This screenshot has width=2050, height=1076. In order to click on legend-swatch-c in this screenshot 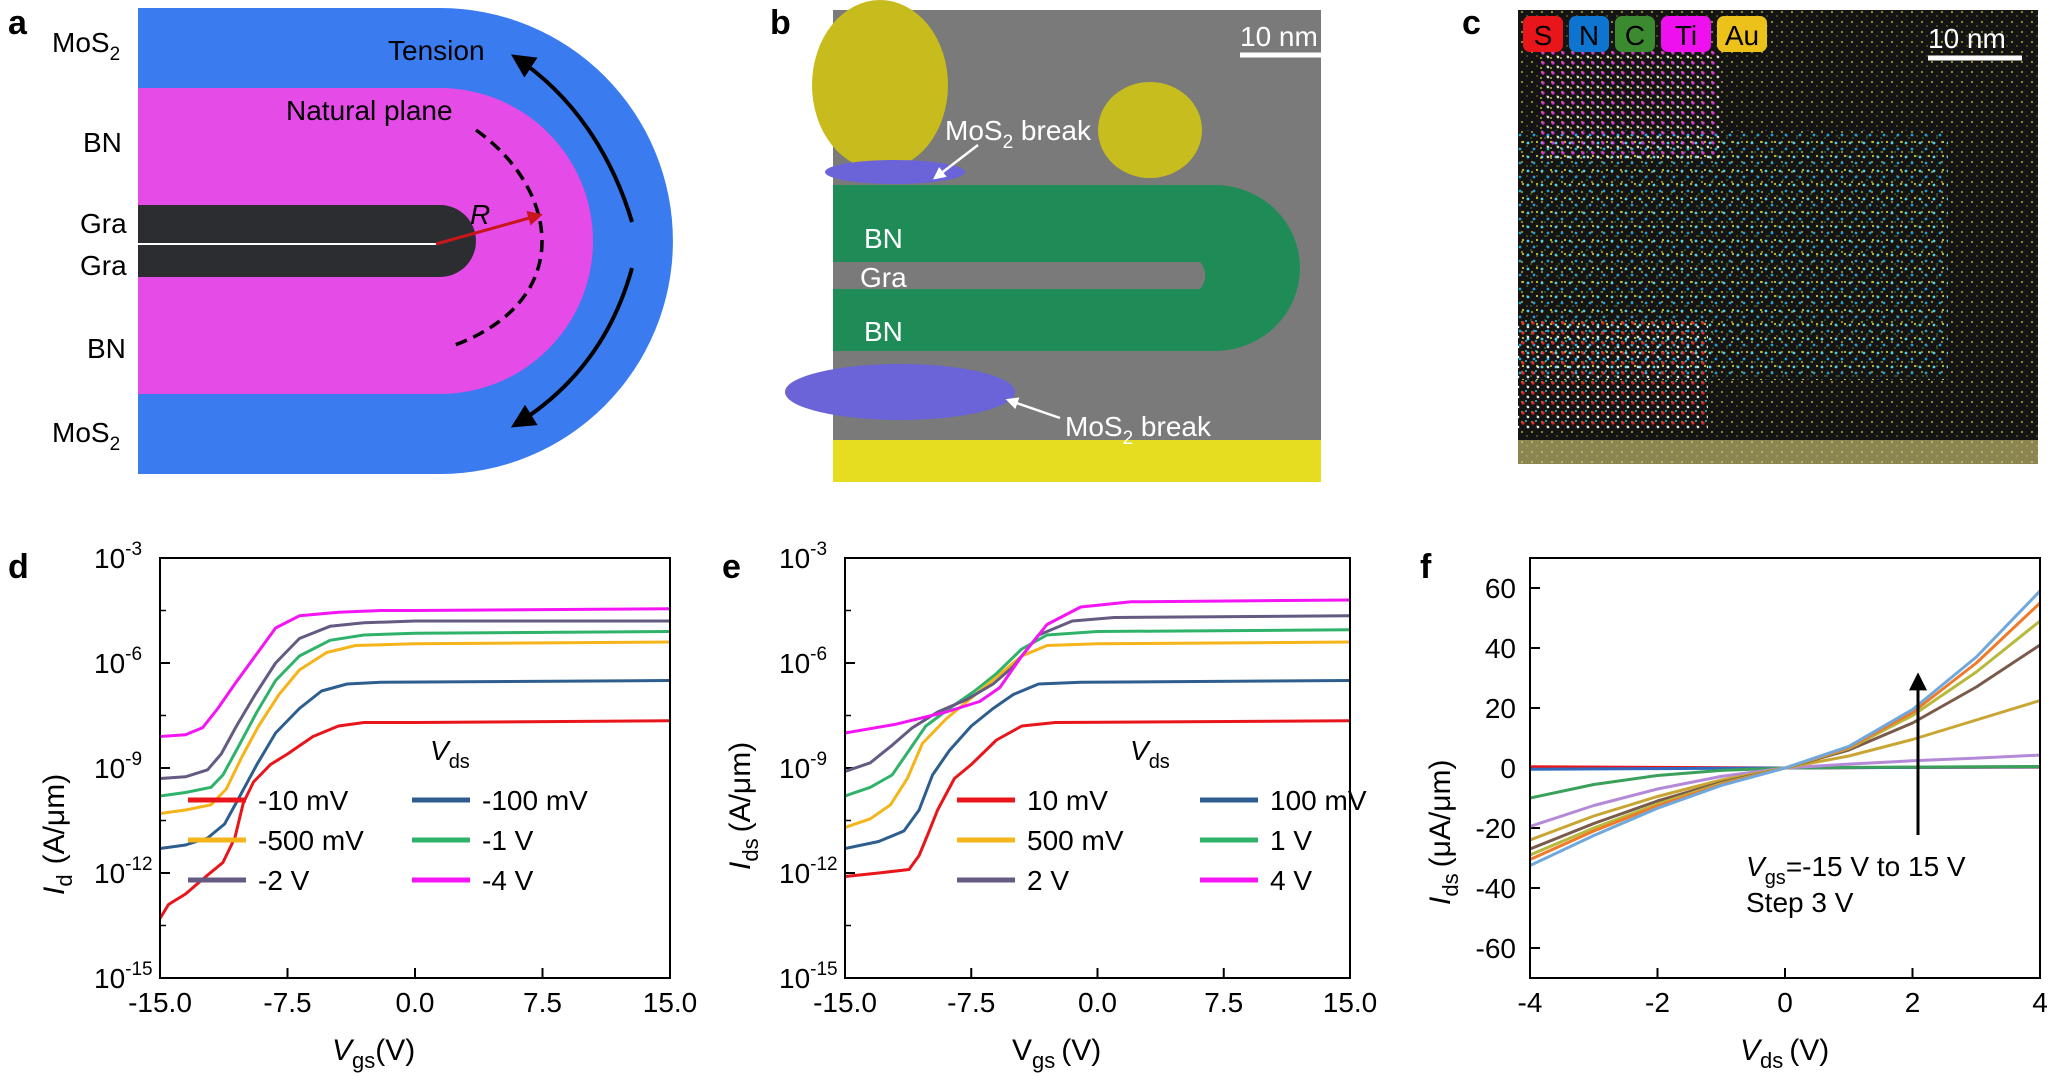, I will do `click(1635, 34)`.